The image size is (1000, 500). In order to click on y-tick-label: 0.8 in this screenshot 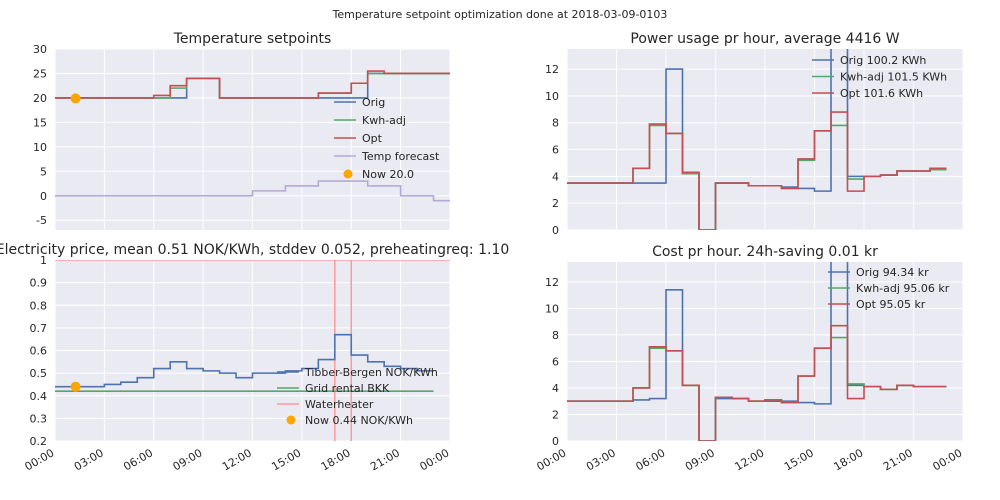, I will do `click(39, 305)`.